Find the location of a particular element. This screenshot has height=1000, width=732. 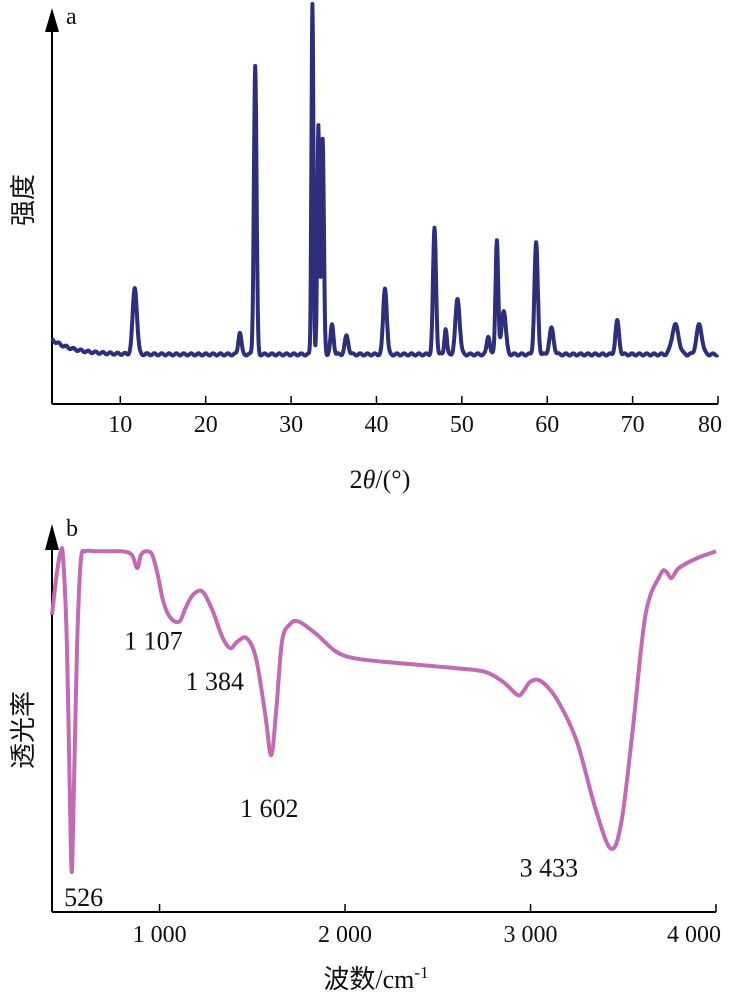

ftir-x-axis-title: 波数/cm-1 is located at coordinates (375, 978).